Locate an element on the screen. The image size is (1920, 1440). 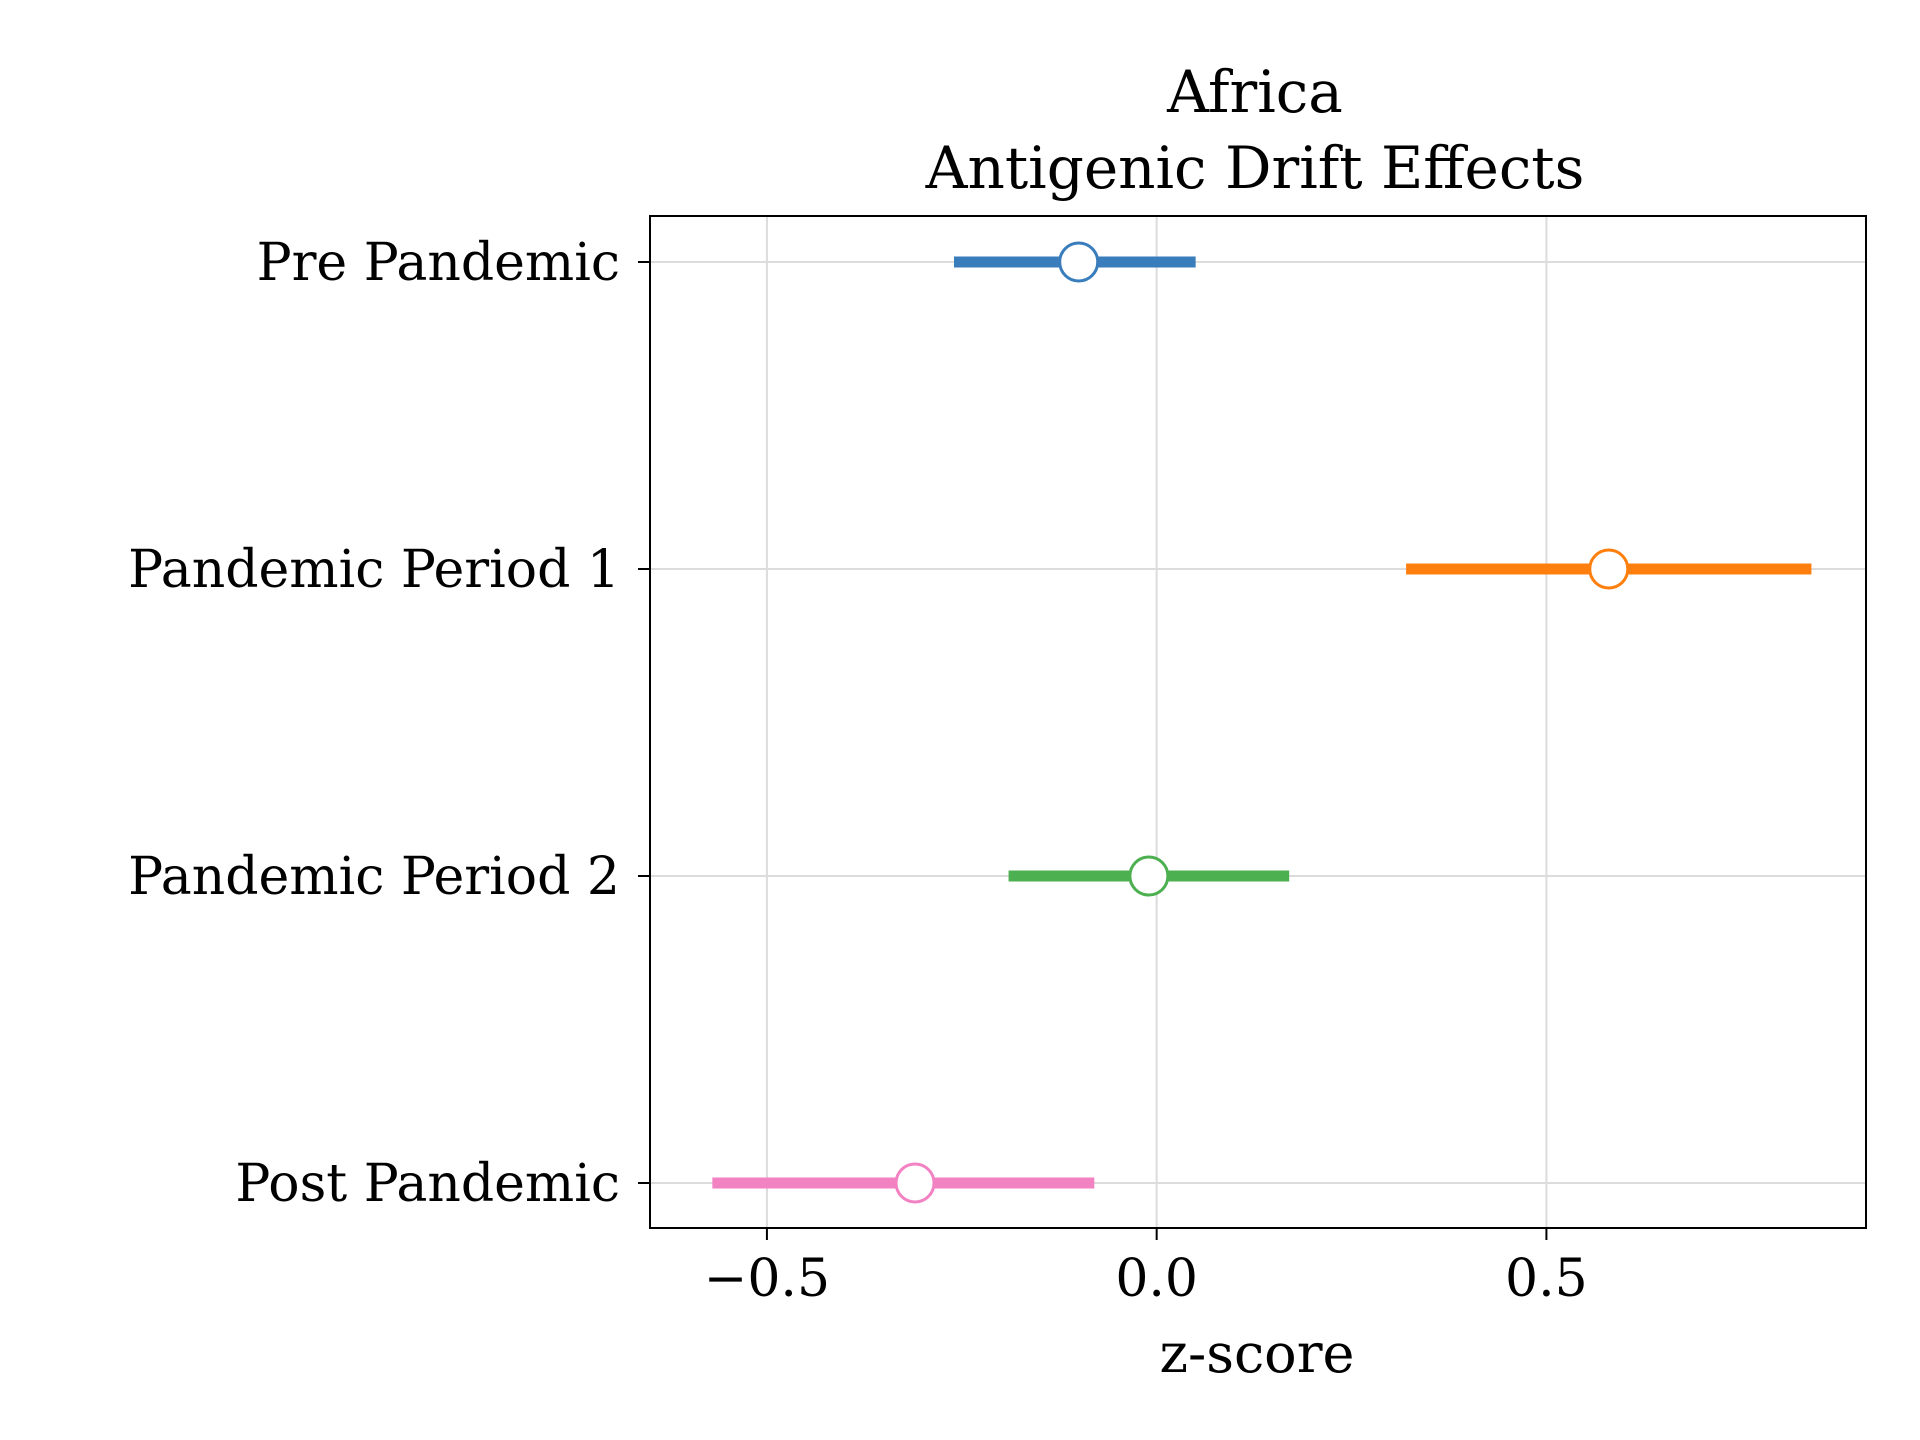
x-tick-label: −0.5 is located at coordinates (767, 1279).